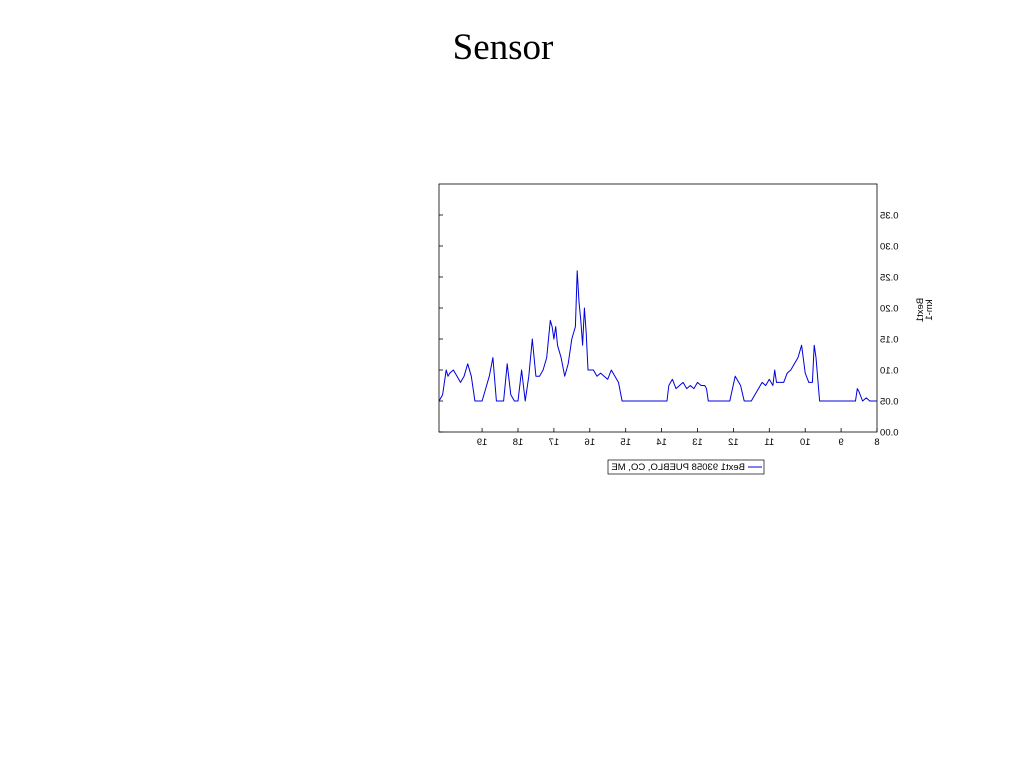  I want to click on y-axis-label: Bext1 km-1, so click(925, 310).